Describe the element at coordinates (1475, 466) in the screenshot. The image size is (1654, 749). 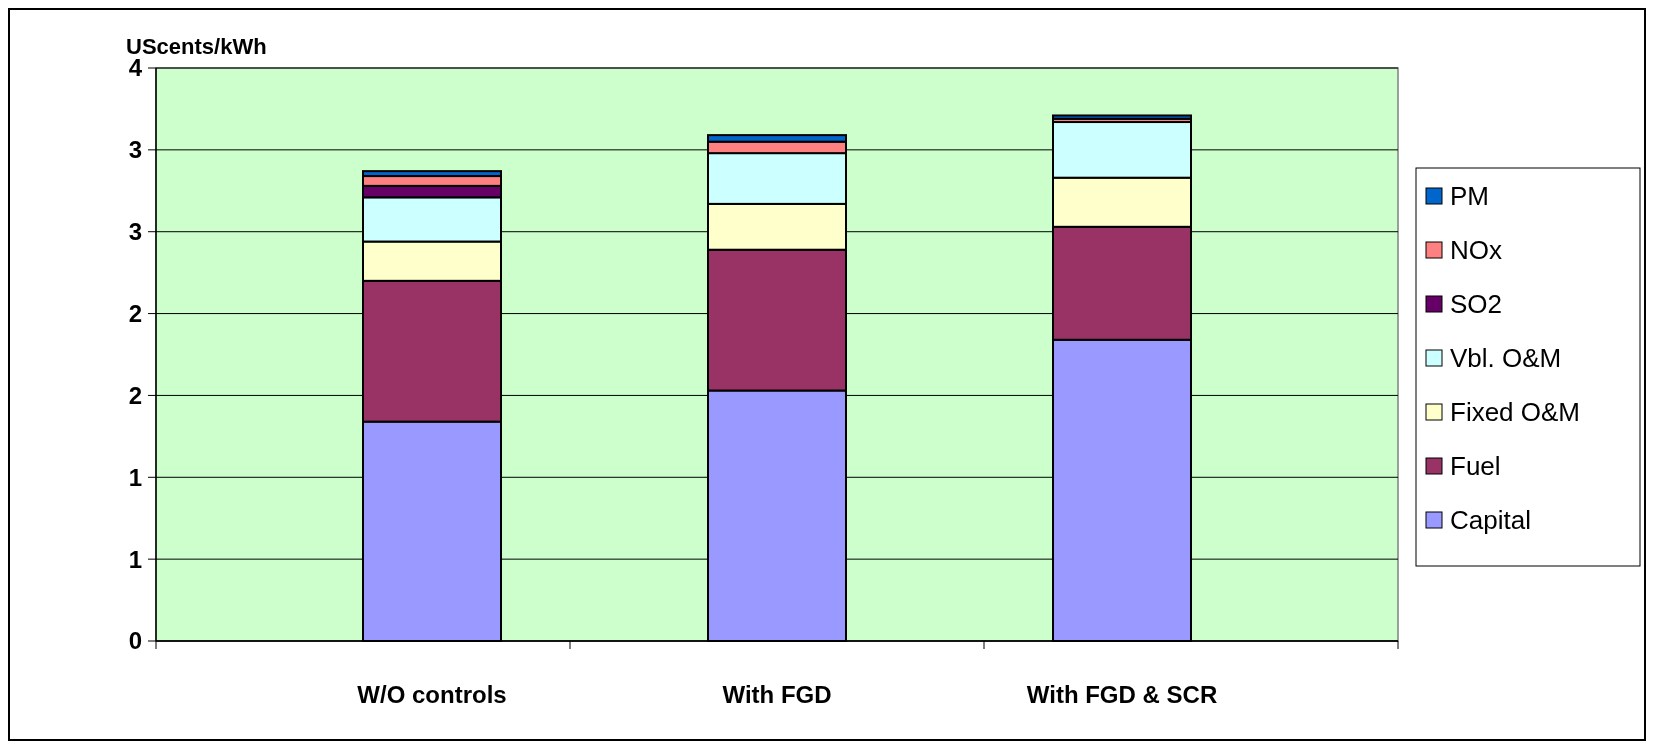
I see `legend-label: Fuel` at that location.